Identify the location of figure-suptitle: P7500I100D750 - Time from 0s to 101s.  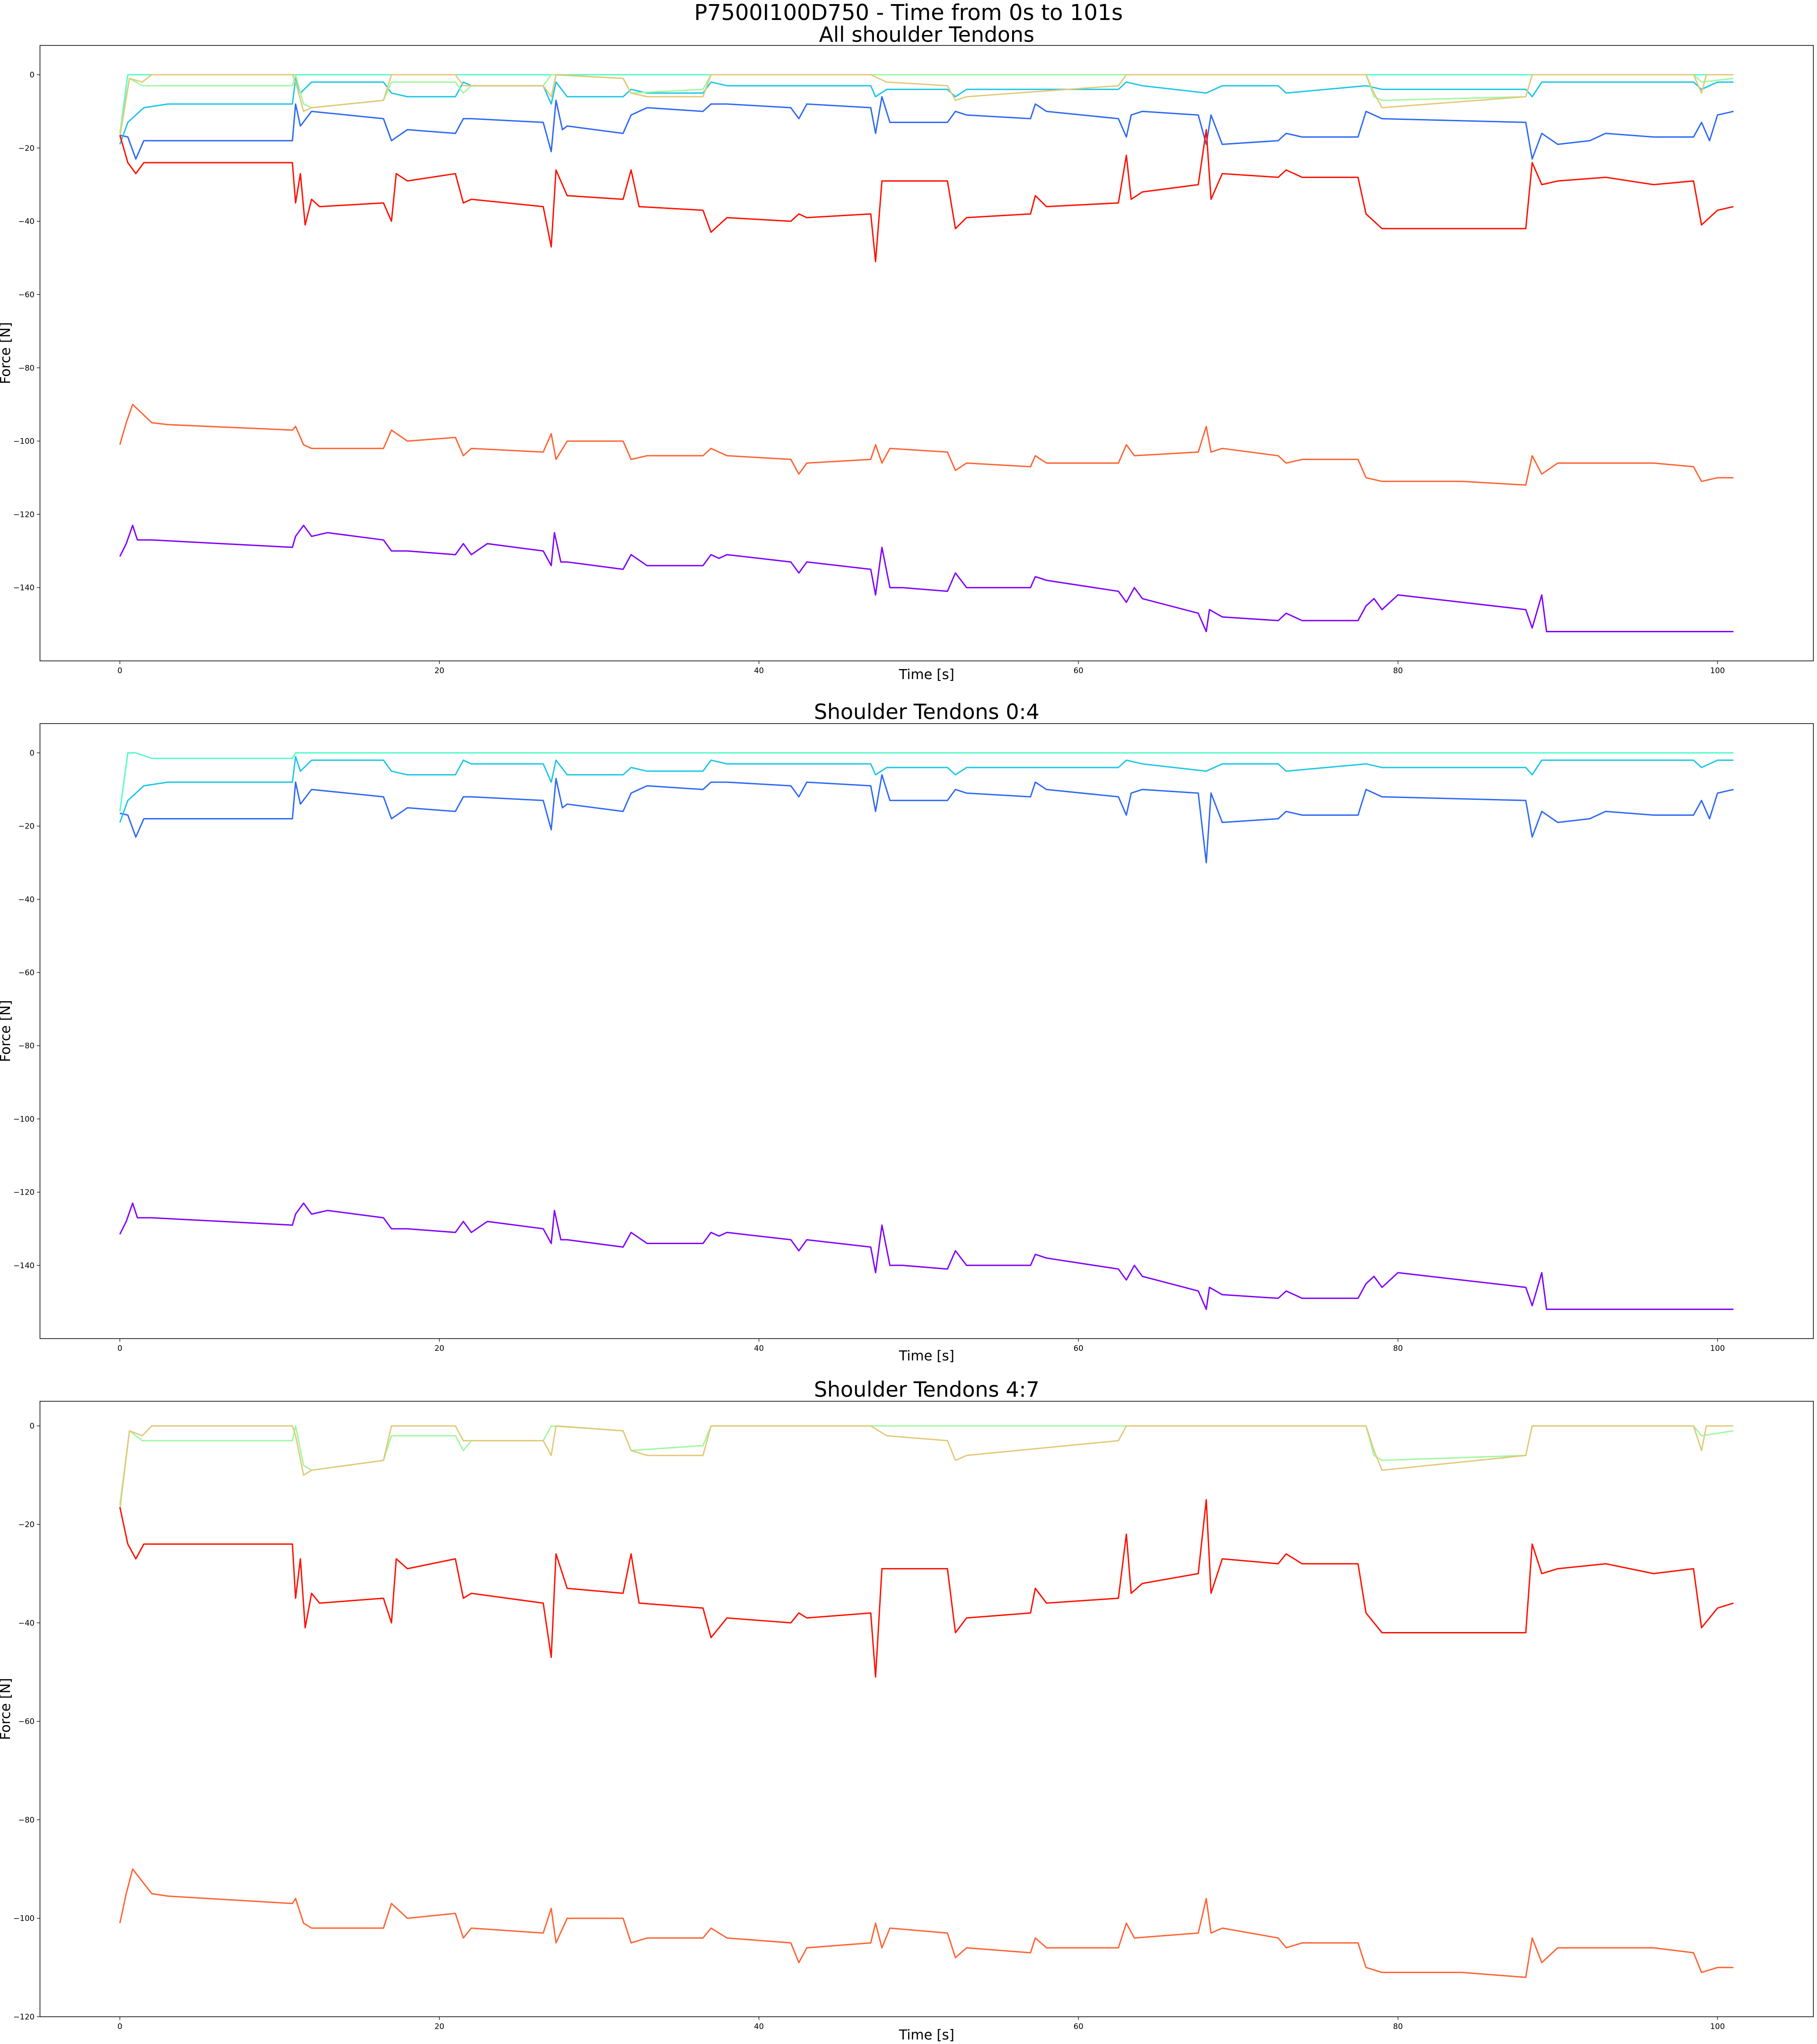
(908, 12).